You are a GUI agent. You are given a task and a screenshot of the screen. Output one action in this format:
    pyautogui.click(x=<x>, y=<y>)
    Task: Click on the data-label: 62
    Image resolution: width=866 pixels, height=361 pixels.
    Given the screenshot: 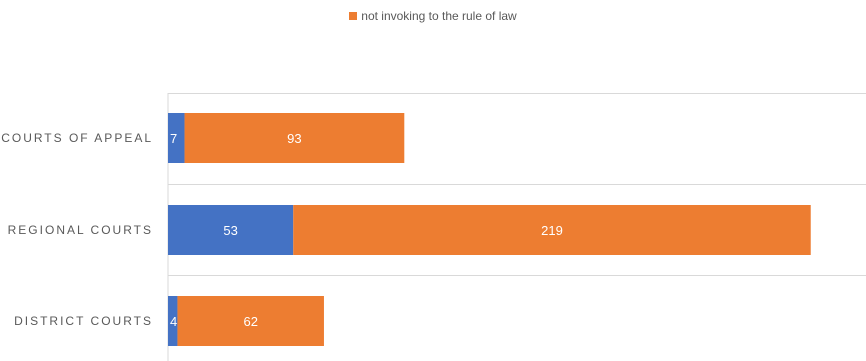 What is the action you would take?
    pyautogui.click(x=250, y=321)
    